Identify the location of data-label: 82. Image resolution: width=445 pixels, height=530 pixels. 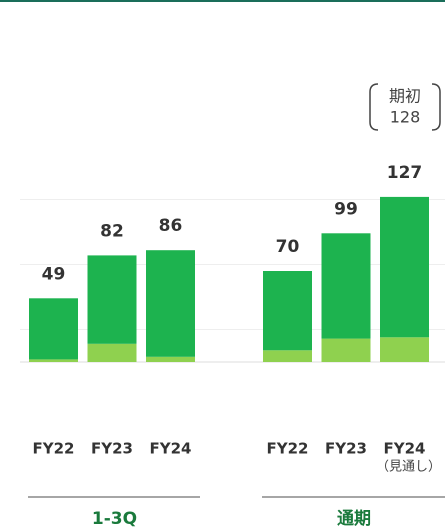
(112, 231).